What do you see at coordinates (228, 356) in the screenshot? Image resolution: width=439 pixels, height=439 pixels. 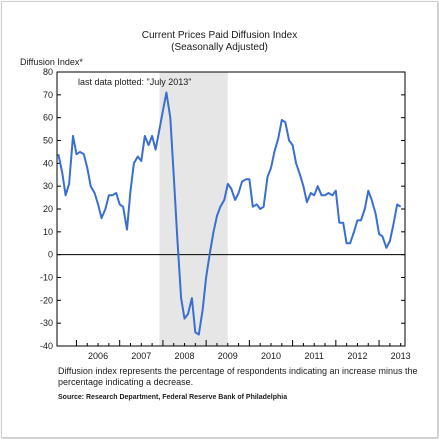 I see `x-tick-label: 2009` at bounding box center [228, 356].